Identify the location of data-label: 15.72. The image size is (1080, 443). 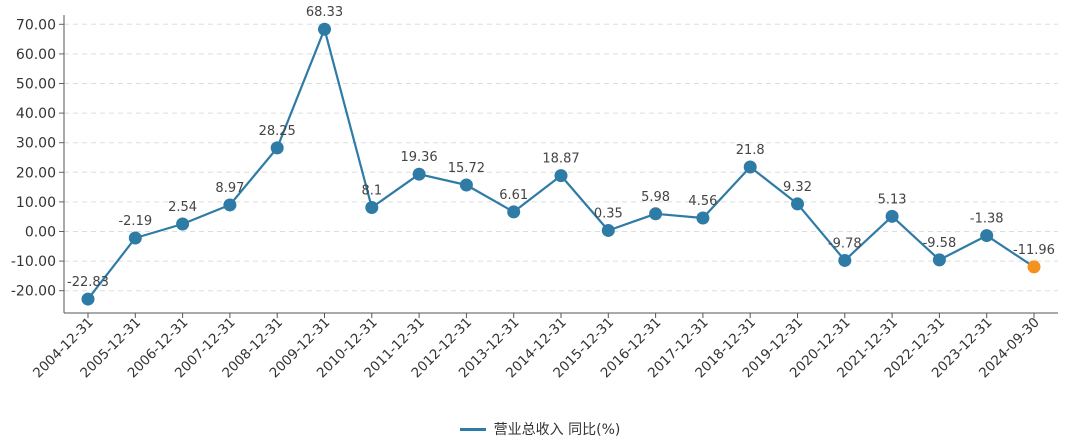
(466, 168).